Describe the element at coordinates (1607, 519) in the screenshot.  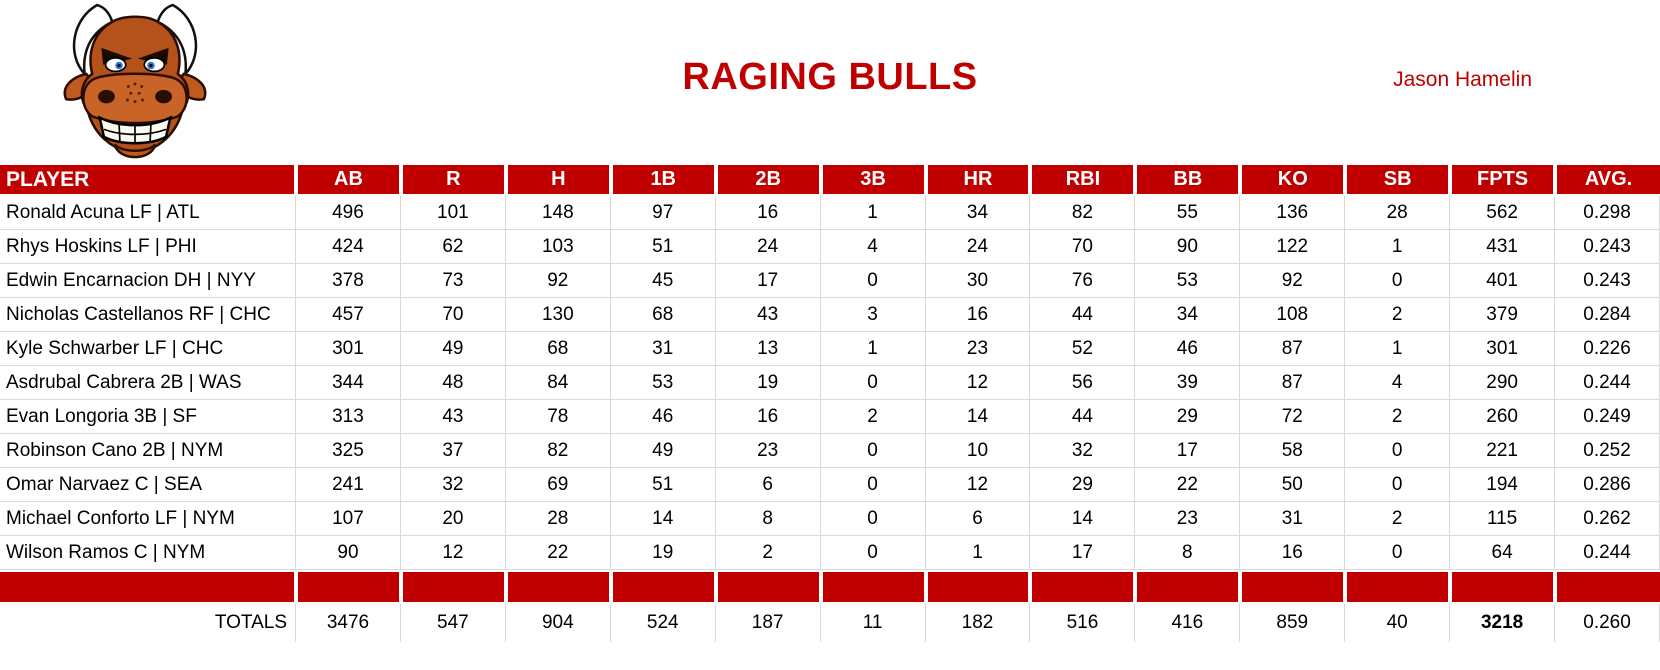
I see `stat-cell: 0.262` at that location.